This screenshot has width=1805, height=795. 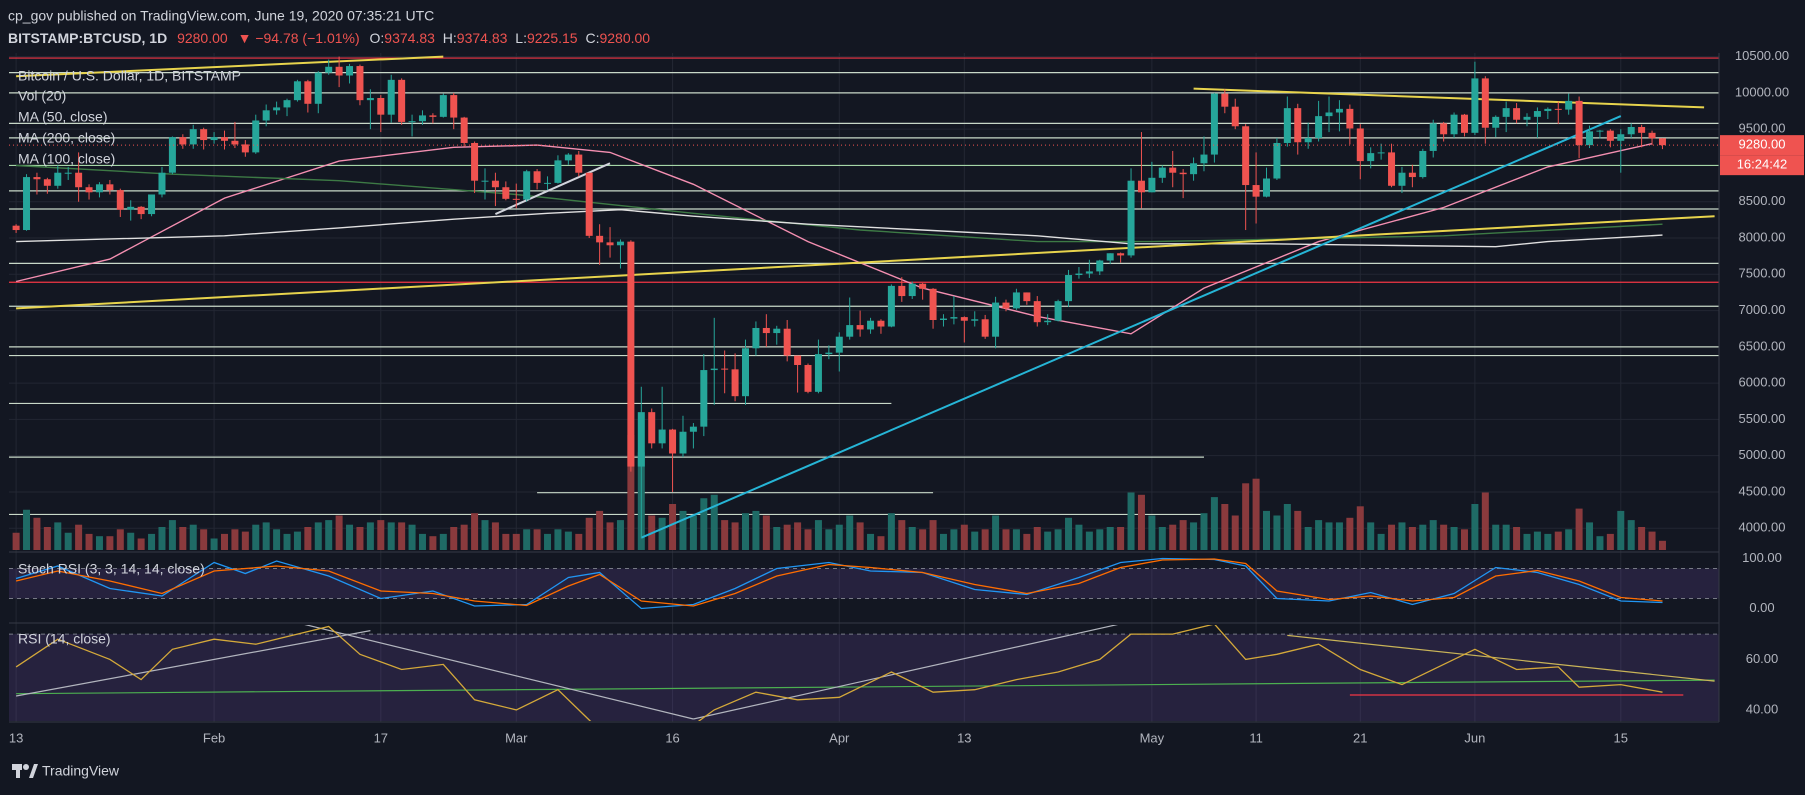 What do you see at coordinates (202, 38) in the screenshot?
I see `last-price: 9280.00` at bounding box center [202, 38].